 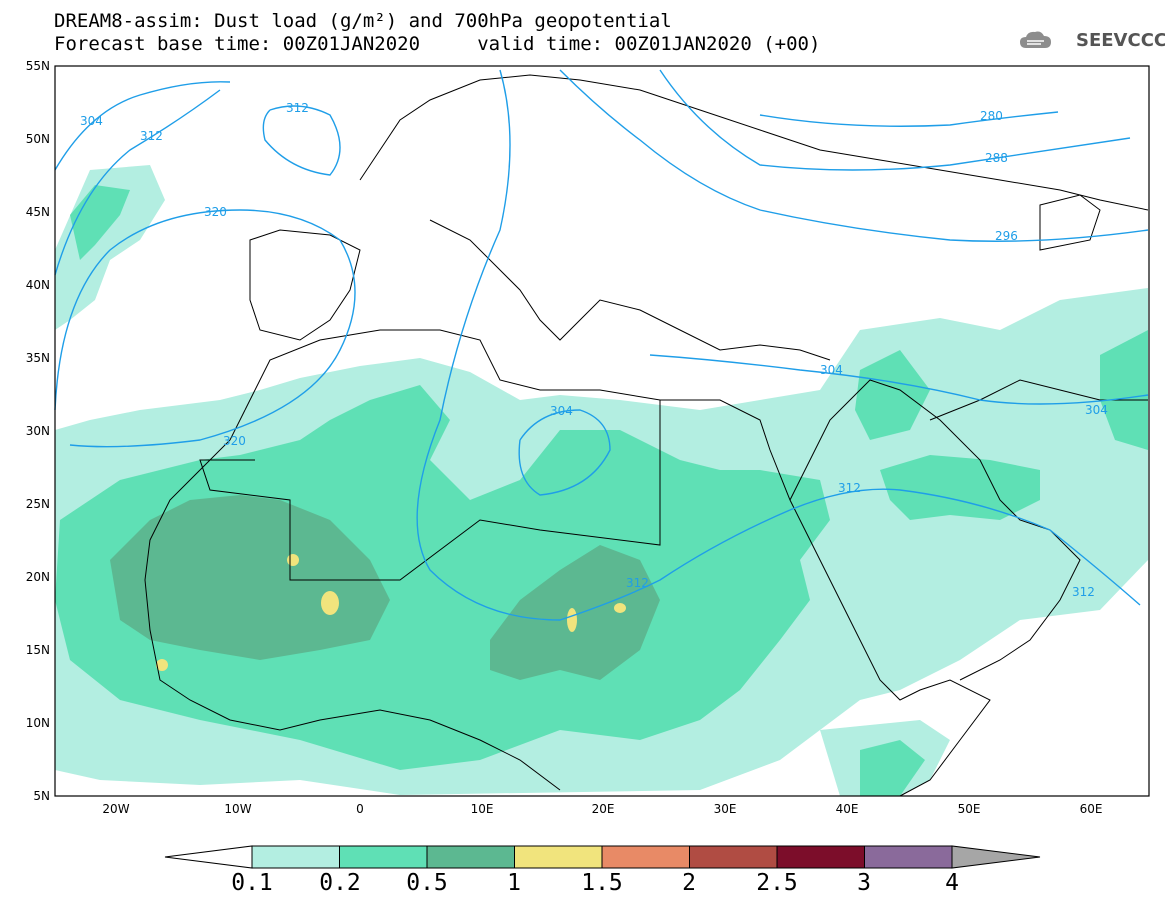 What do you see at coordinates (777, 883) in the screenshot?
I see `colorbar-label: 2.5` at bounding box center [777, 883].